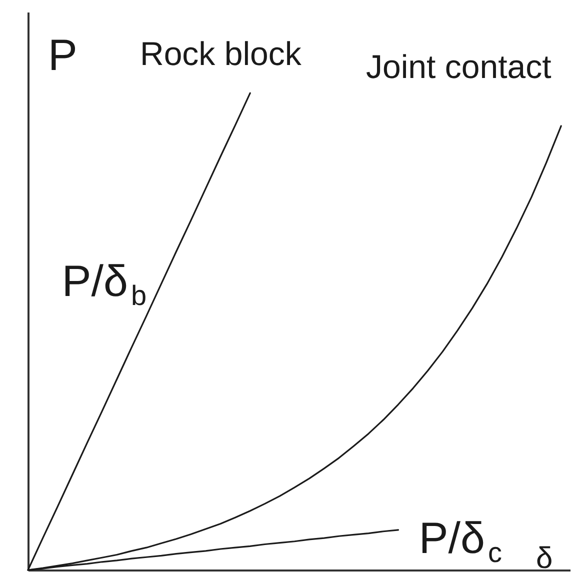 This screenshot has height=574, width=573. I want to click on y-axis-title: P, so click(63, 55).